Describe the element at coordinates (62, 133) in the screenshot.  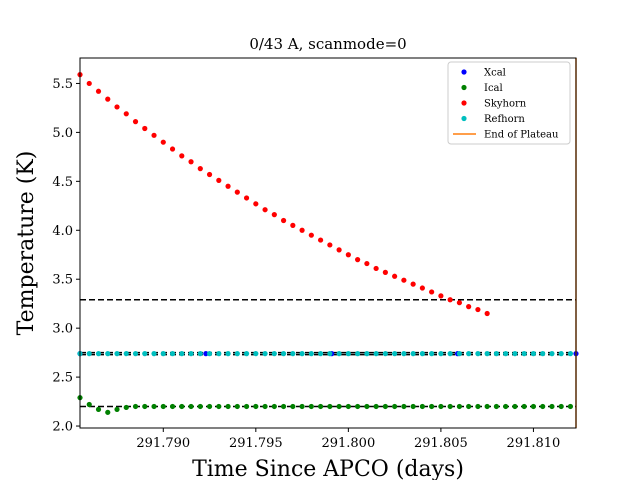
I see `y-tick-label: 5.0` at that location.